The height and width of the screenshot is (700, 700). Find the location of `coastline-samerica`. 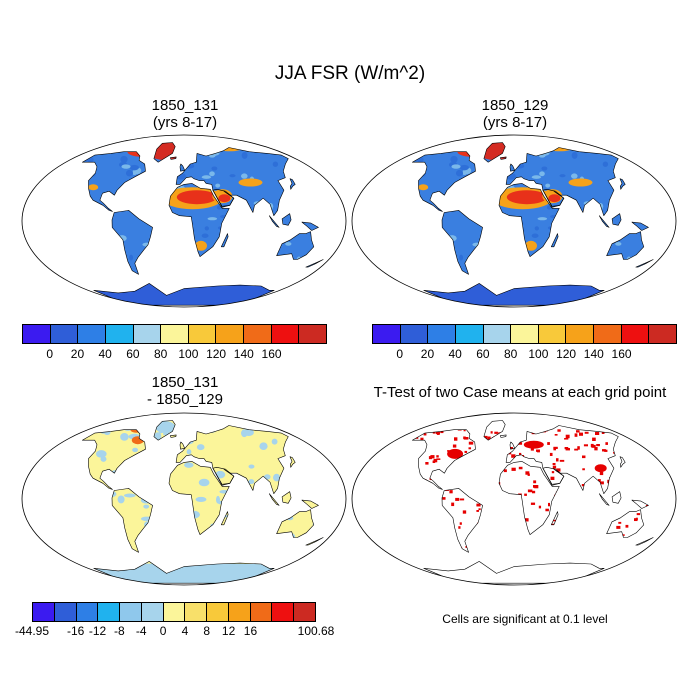

coastline-samerica is located at coordinates (462, 520).